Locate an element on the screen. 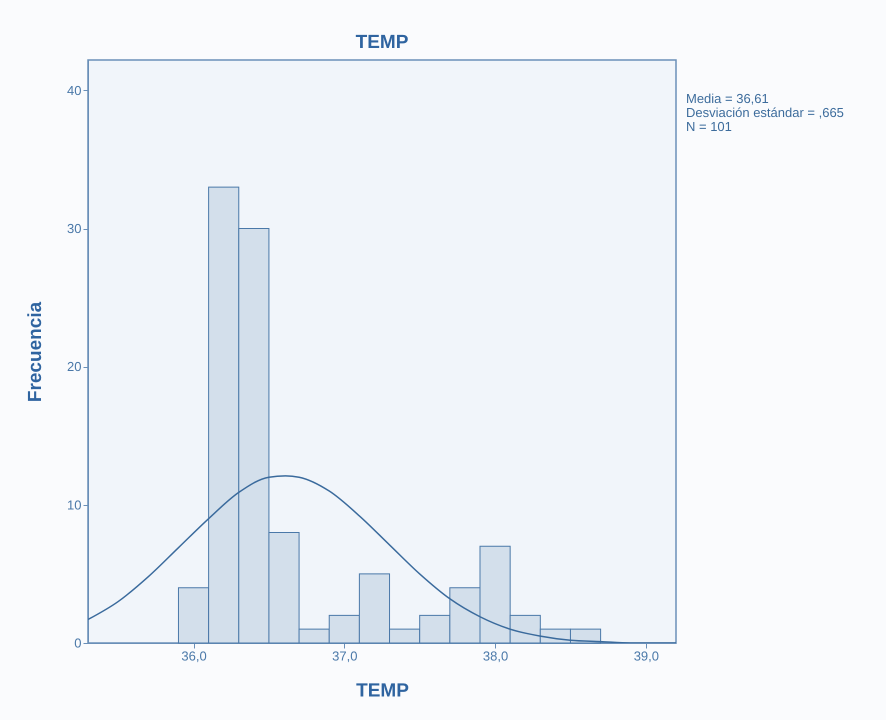  x-tick-label: 39,0 is located at coordinates (646, 656).